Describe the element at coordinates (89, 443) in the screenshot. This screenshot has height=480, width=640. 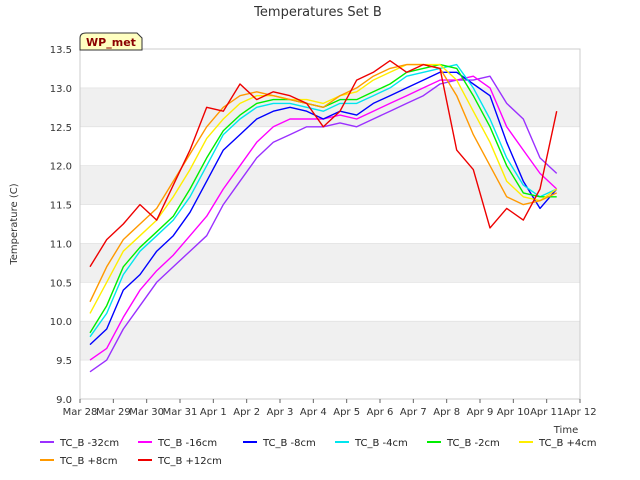
I see `legend-label: TC_B -32cm` at that location.